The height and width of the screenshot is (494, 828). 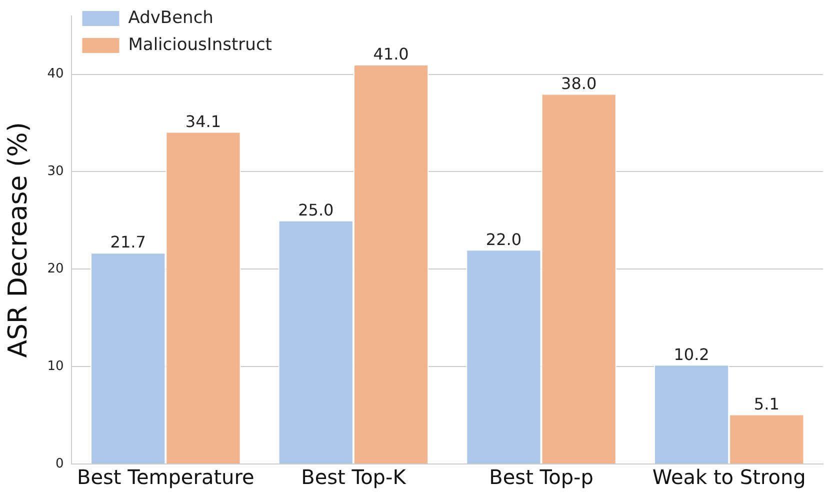 What do you see at coordinates (55, 172) in the screenshot?
I see `y-tick-label: 30` at bounding box center [55, 172].